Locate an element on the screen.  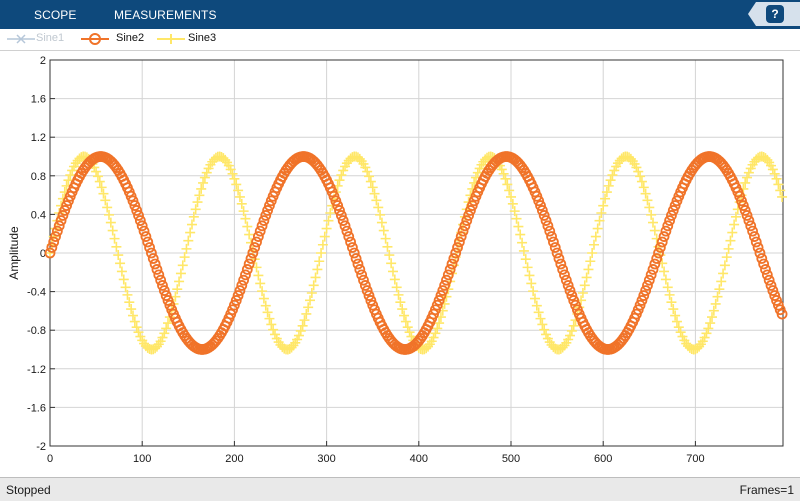
legend-item-sine2: Sine2 is located at coordinates (115, 39).